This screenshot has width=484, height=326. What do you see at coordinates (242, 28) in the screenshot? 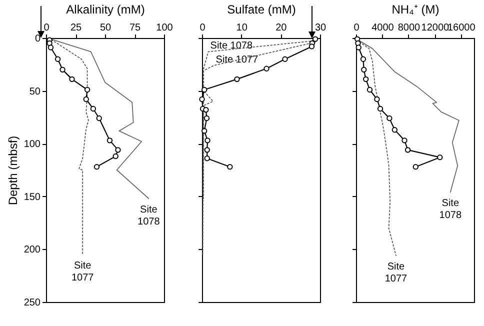
I see `x-tick-label: 10` at bounding box center [242, 28].